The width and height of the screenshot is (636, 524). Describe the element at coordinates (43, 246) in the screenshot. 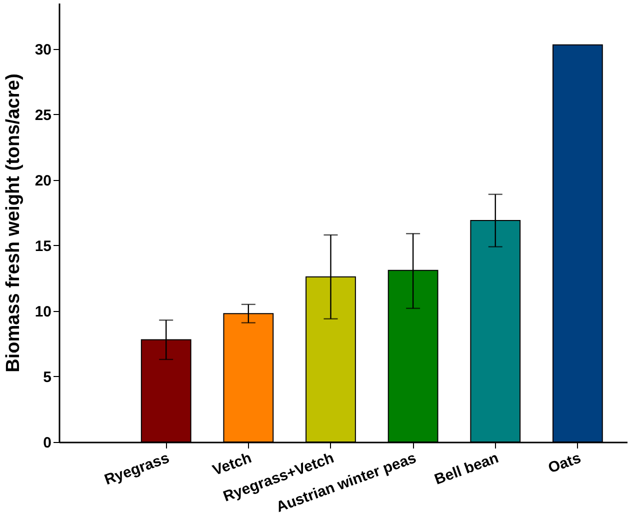

I see `y-tick-label: 15` at that location.